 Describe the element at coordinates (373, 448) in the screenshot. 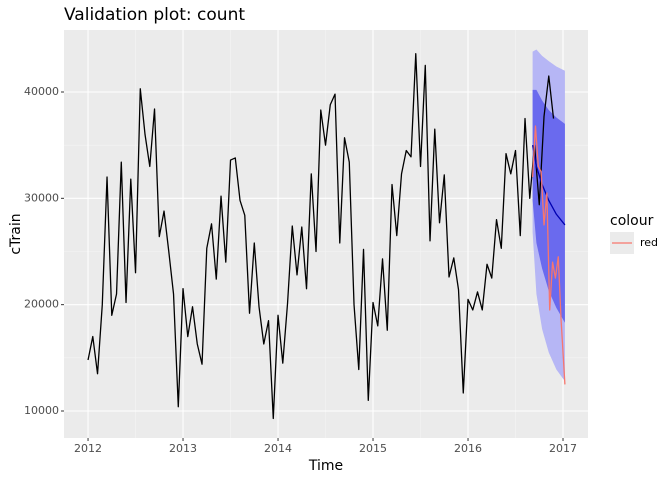

I see `x-tick-label: 2015` at that location.